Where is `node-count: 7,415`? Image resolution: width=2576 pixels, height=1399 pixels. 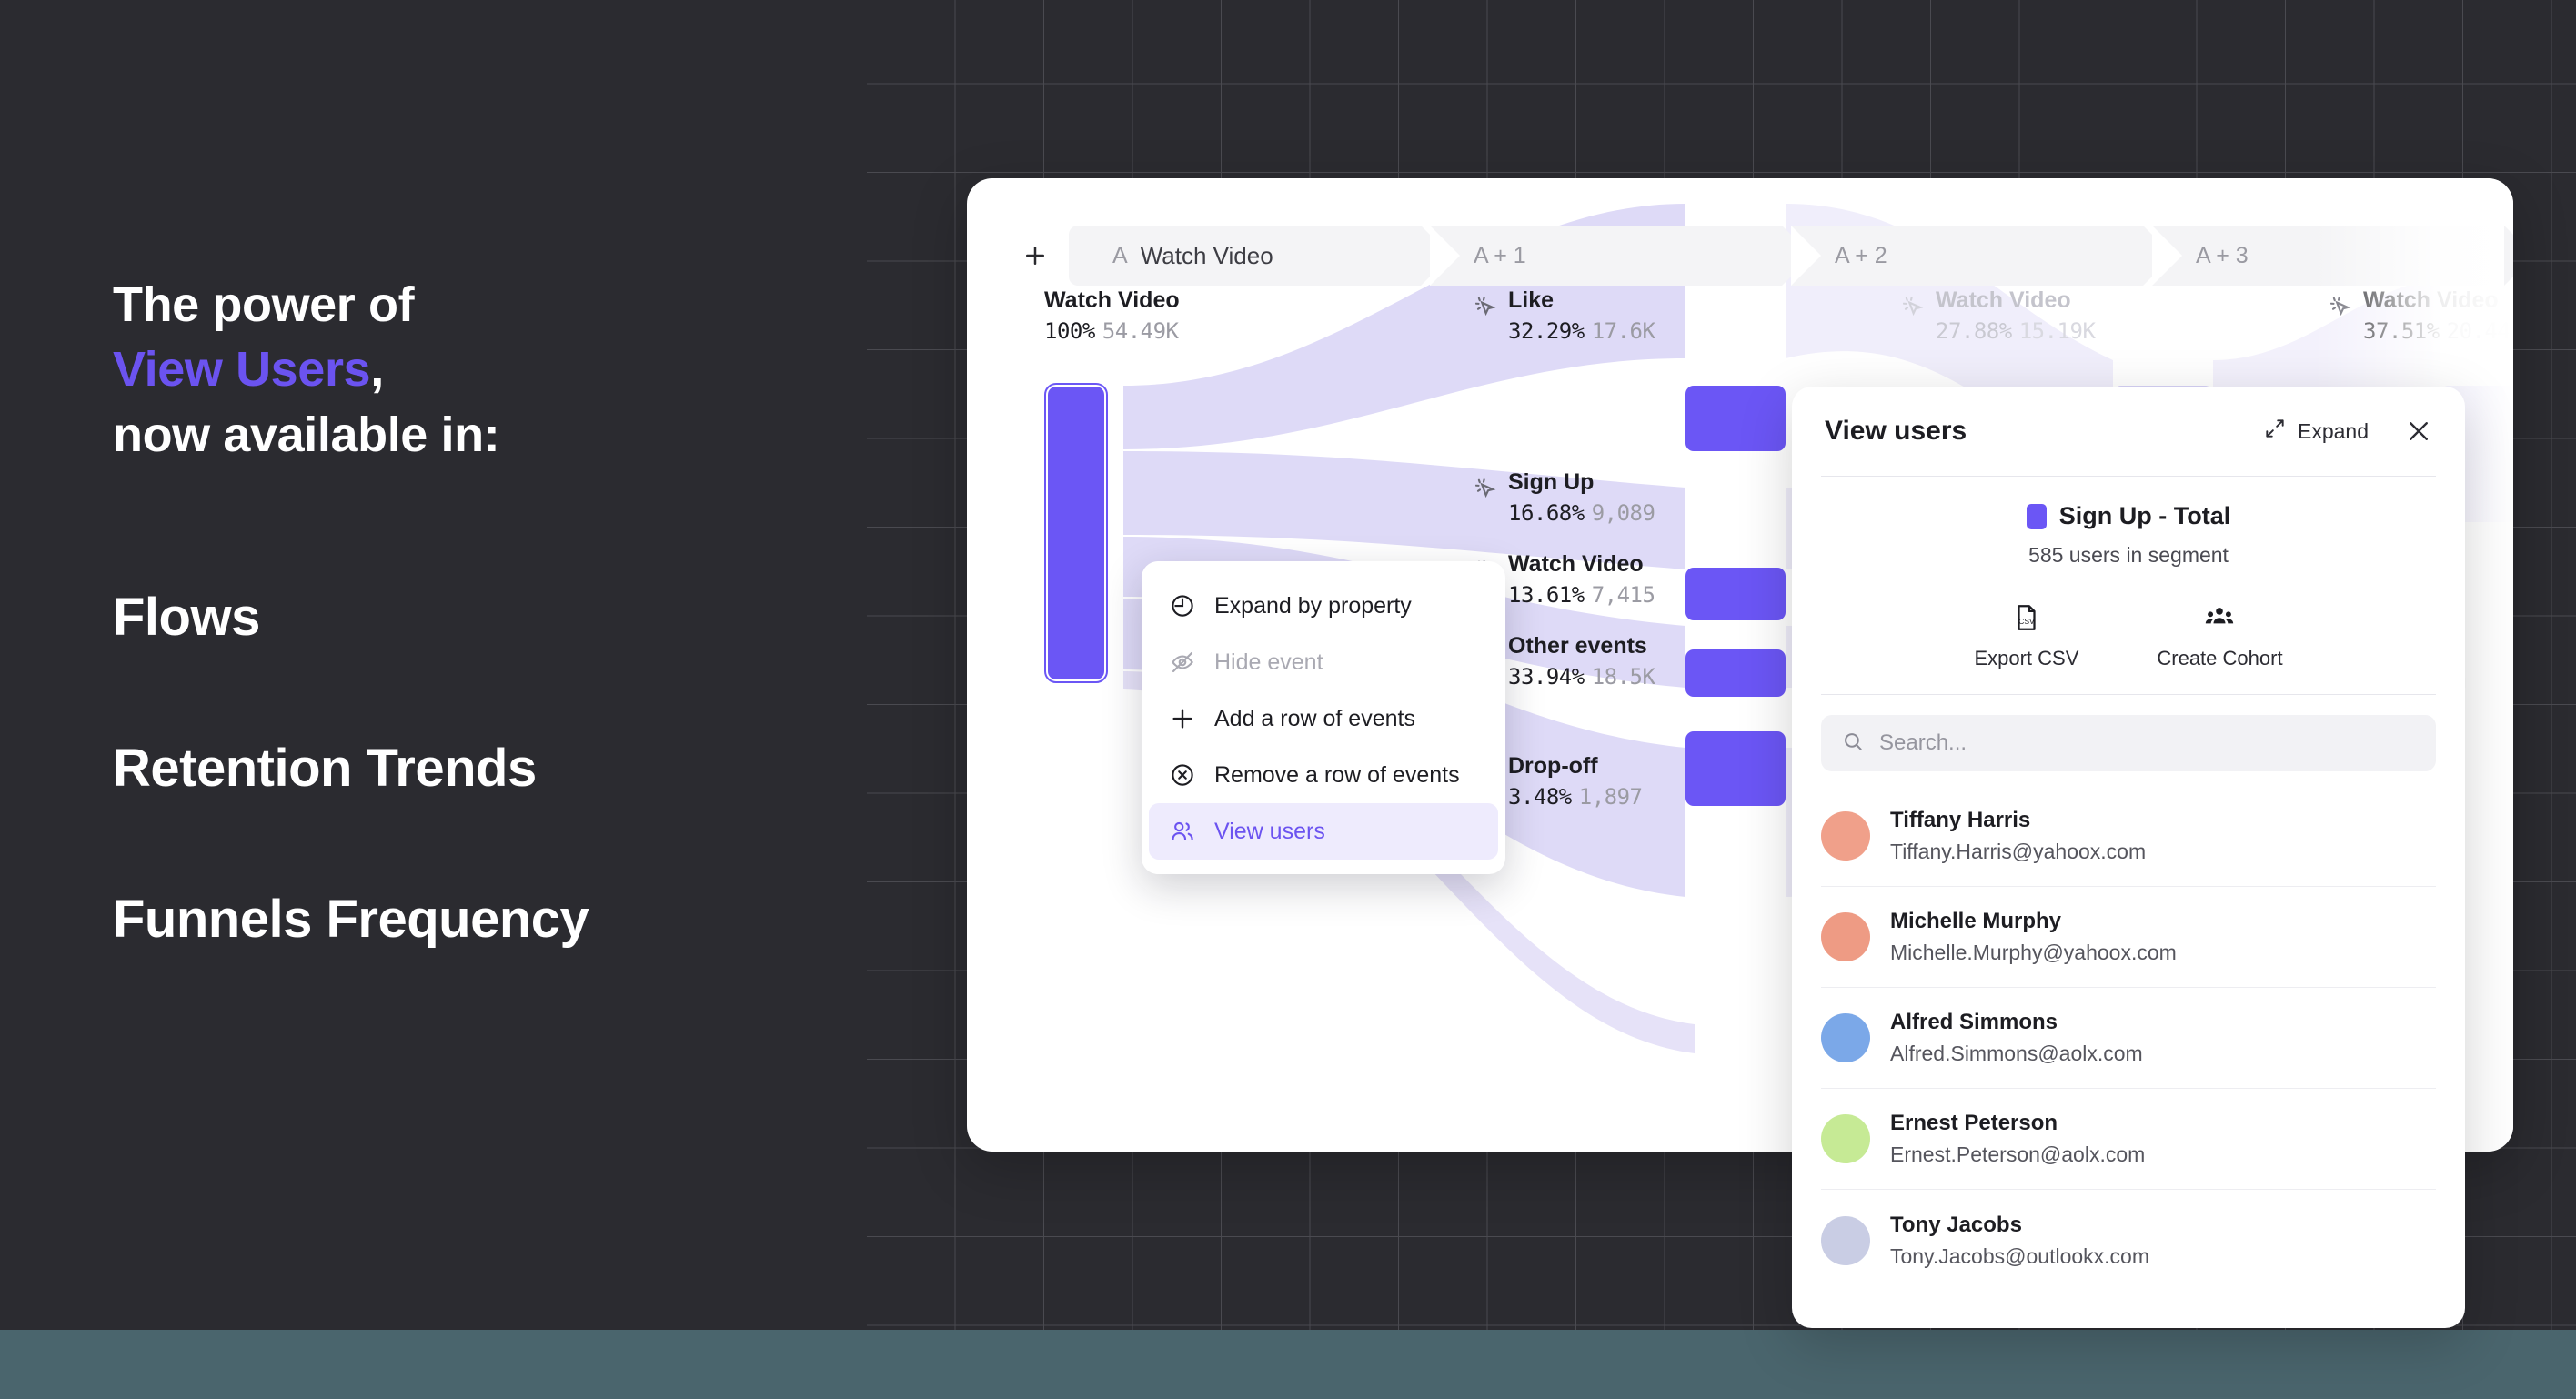 node-count: 7,415 is located at coordinates (1623, 594).